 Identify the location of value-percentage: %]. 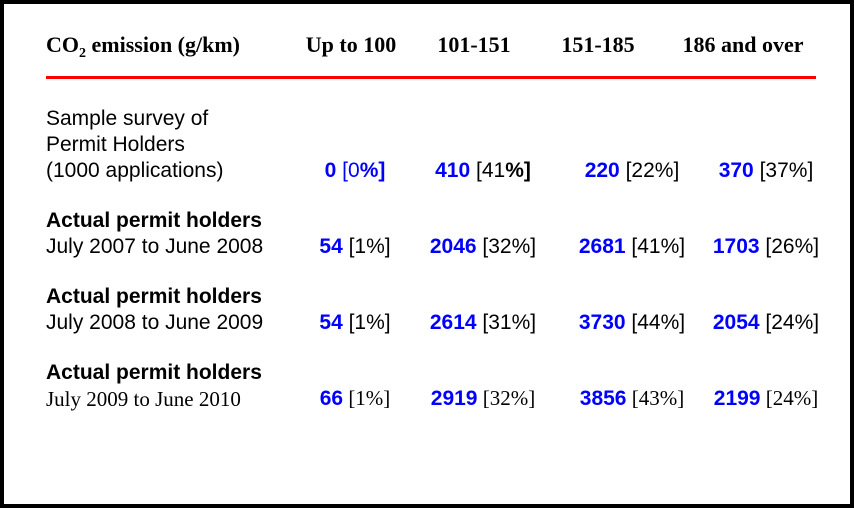
(518, 170).